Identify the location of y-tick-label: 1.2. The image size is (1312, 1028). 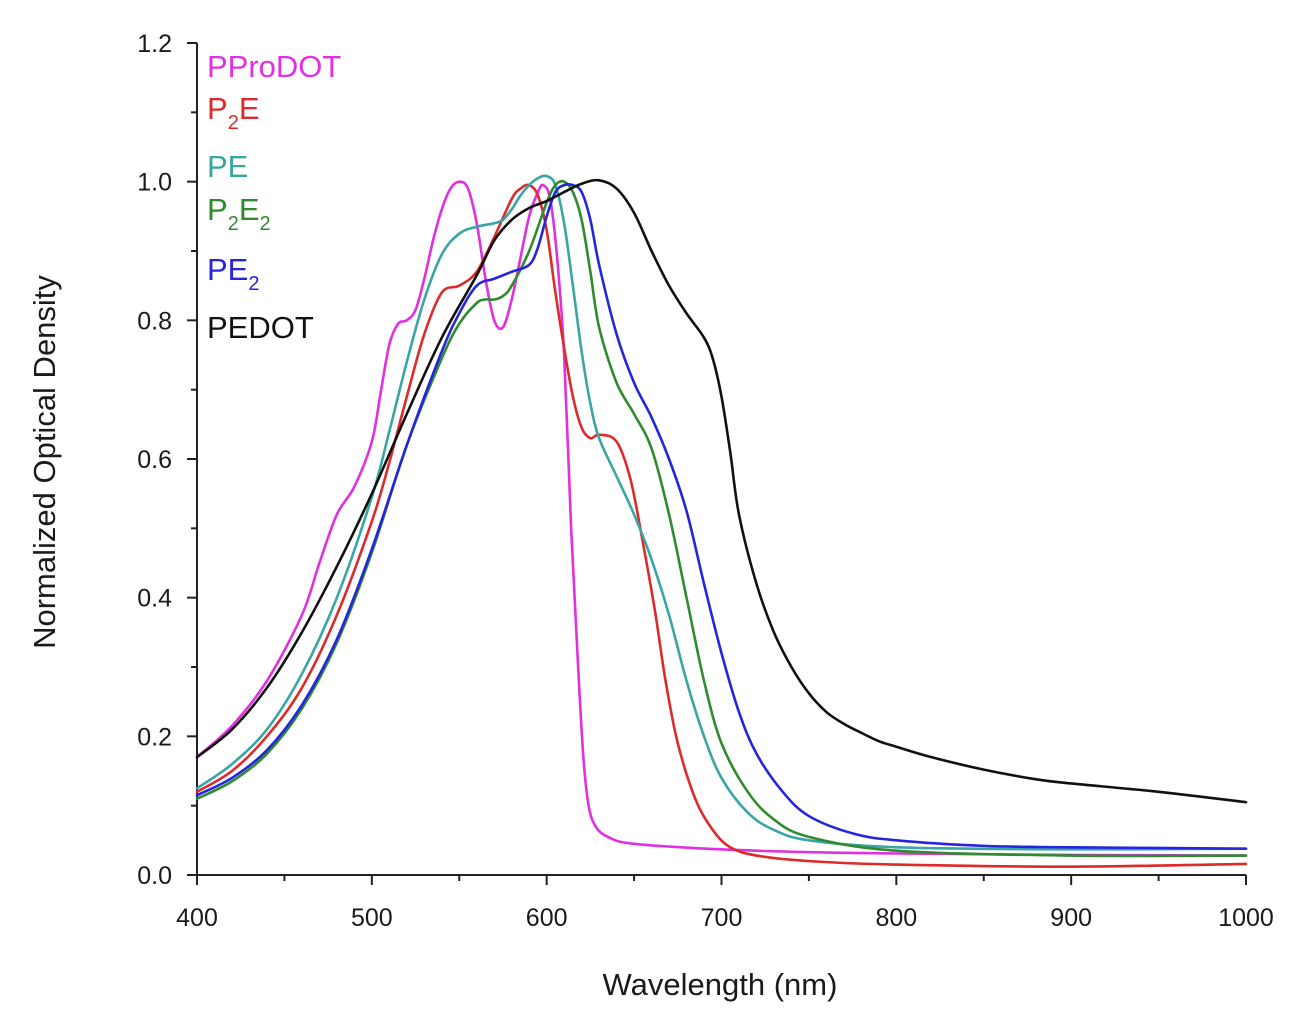
(154, 44).